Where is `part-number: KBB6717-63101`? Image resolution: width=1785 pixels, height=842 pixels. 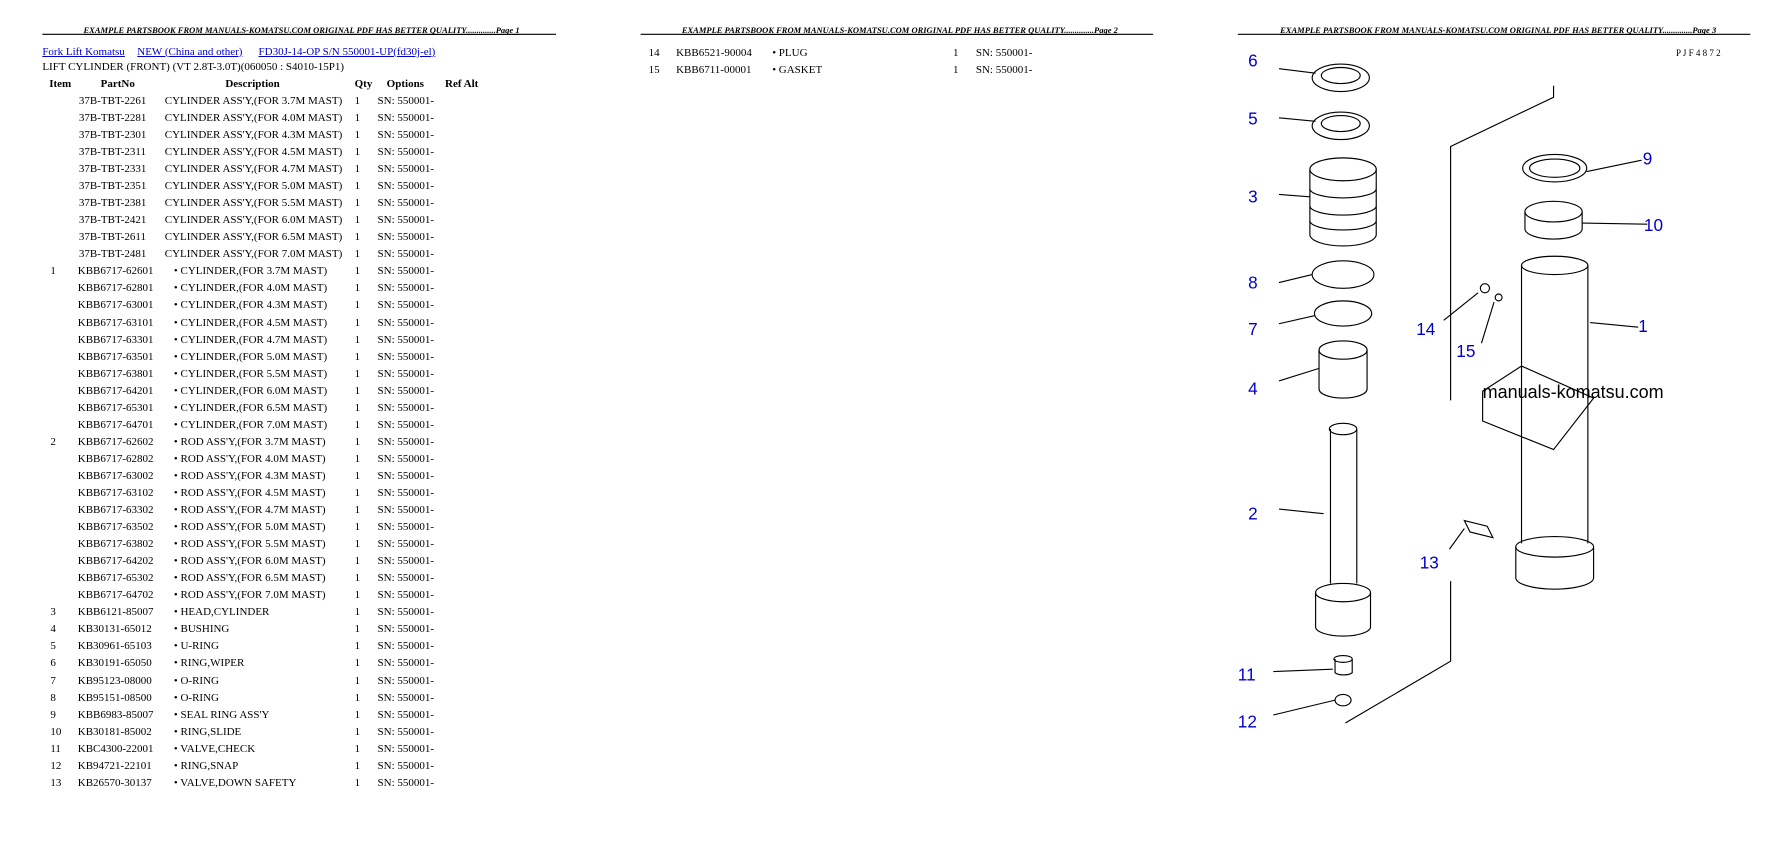
part-number: KBB6717-63101 is located at coordinates (115, 322).